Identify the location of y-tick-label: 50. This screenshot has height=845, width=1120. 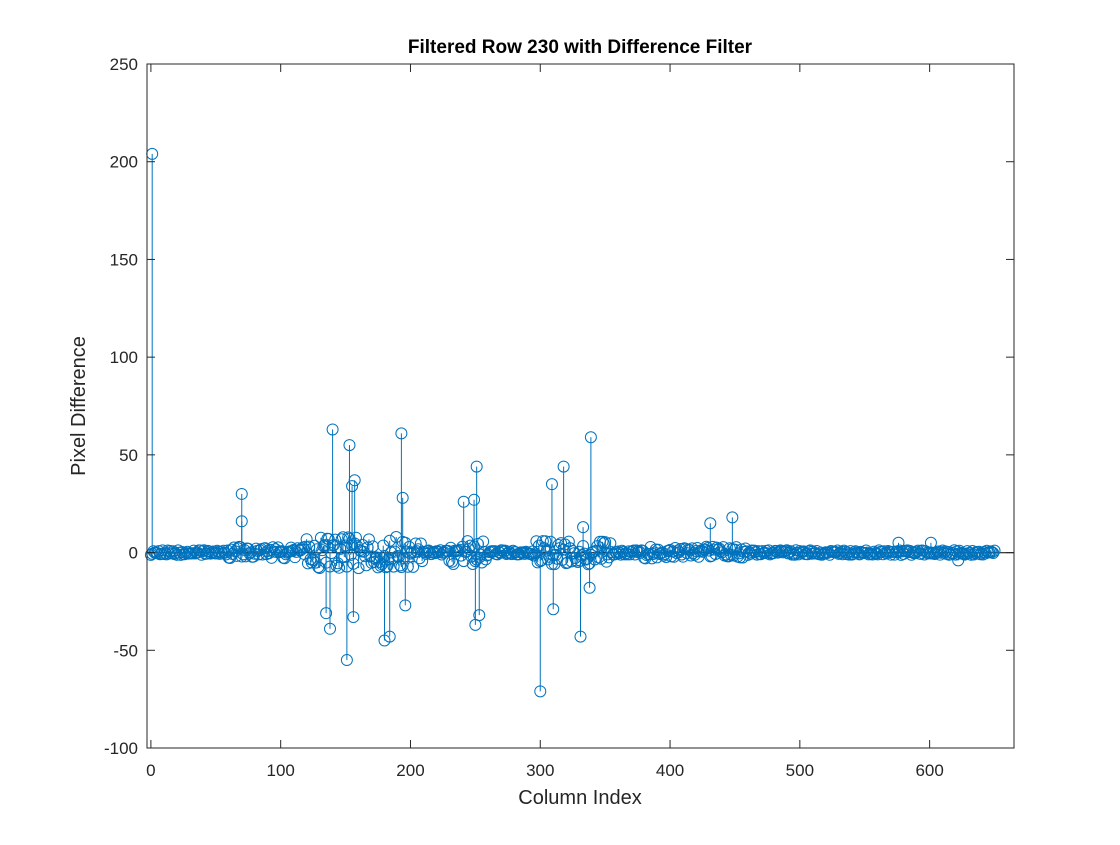
(128, 455).